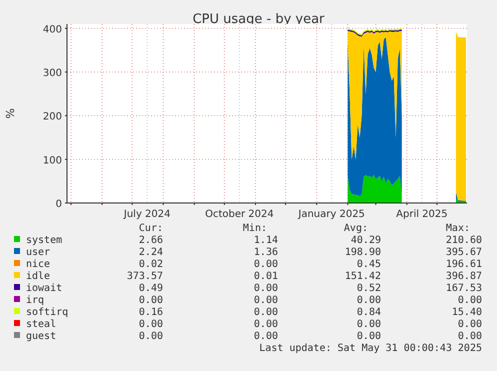 This screenshot has width=497, height=371. Describe the element at coordinates (422, 214) in the screenshot. I see `x-tick-label: April 2025` at that location.